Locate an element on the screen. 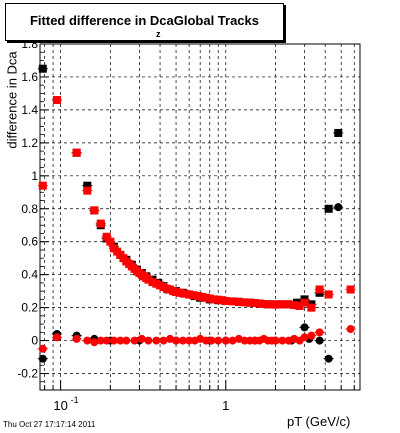  x-tick-label: 10 is located at coordinates (60, 405).